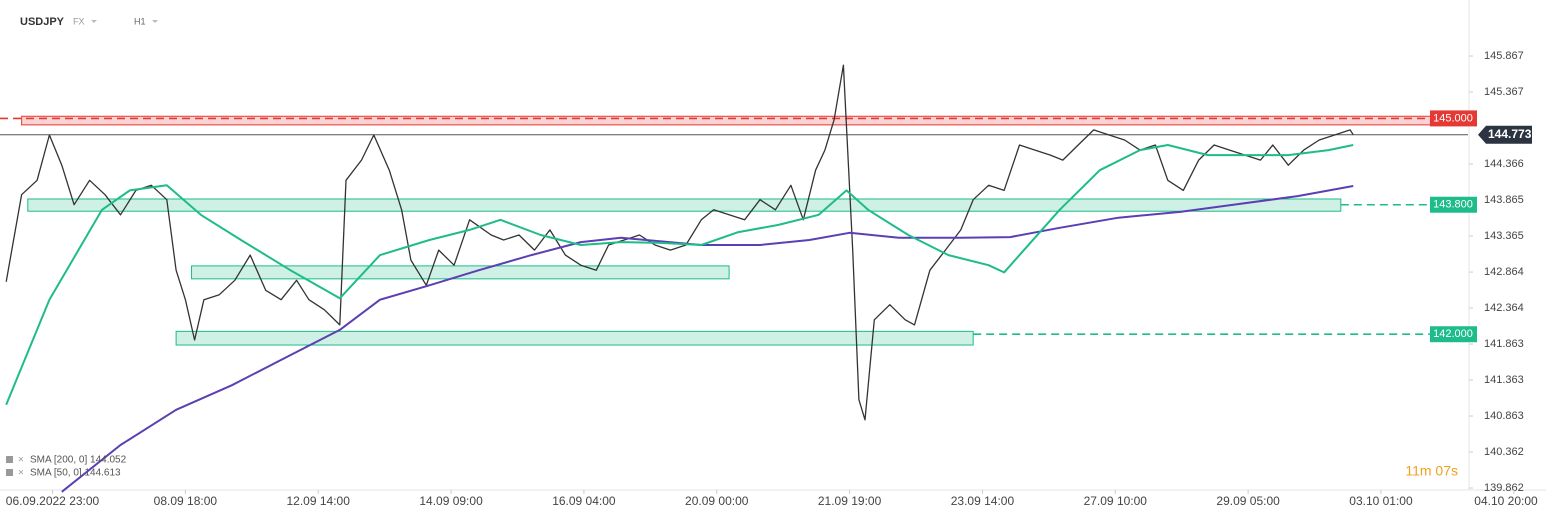 The height and width of the screenshot is (518, 1546). I want to click on x-tick-label: 21.09 19:00, so click(850, 501).